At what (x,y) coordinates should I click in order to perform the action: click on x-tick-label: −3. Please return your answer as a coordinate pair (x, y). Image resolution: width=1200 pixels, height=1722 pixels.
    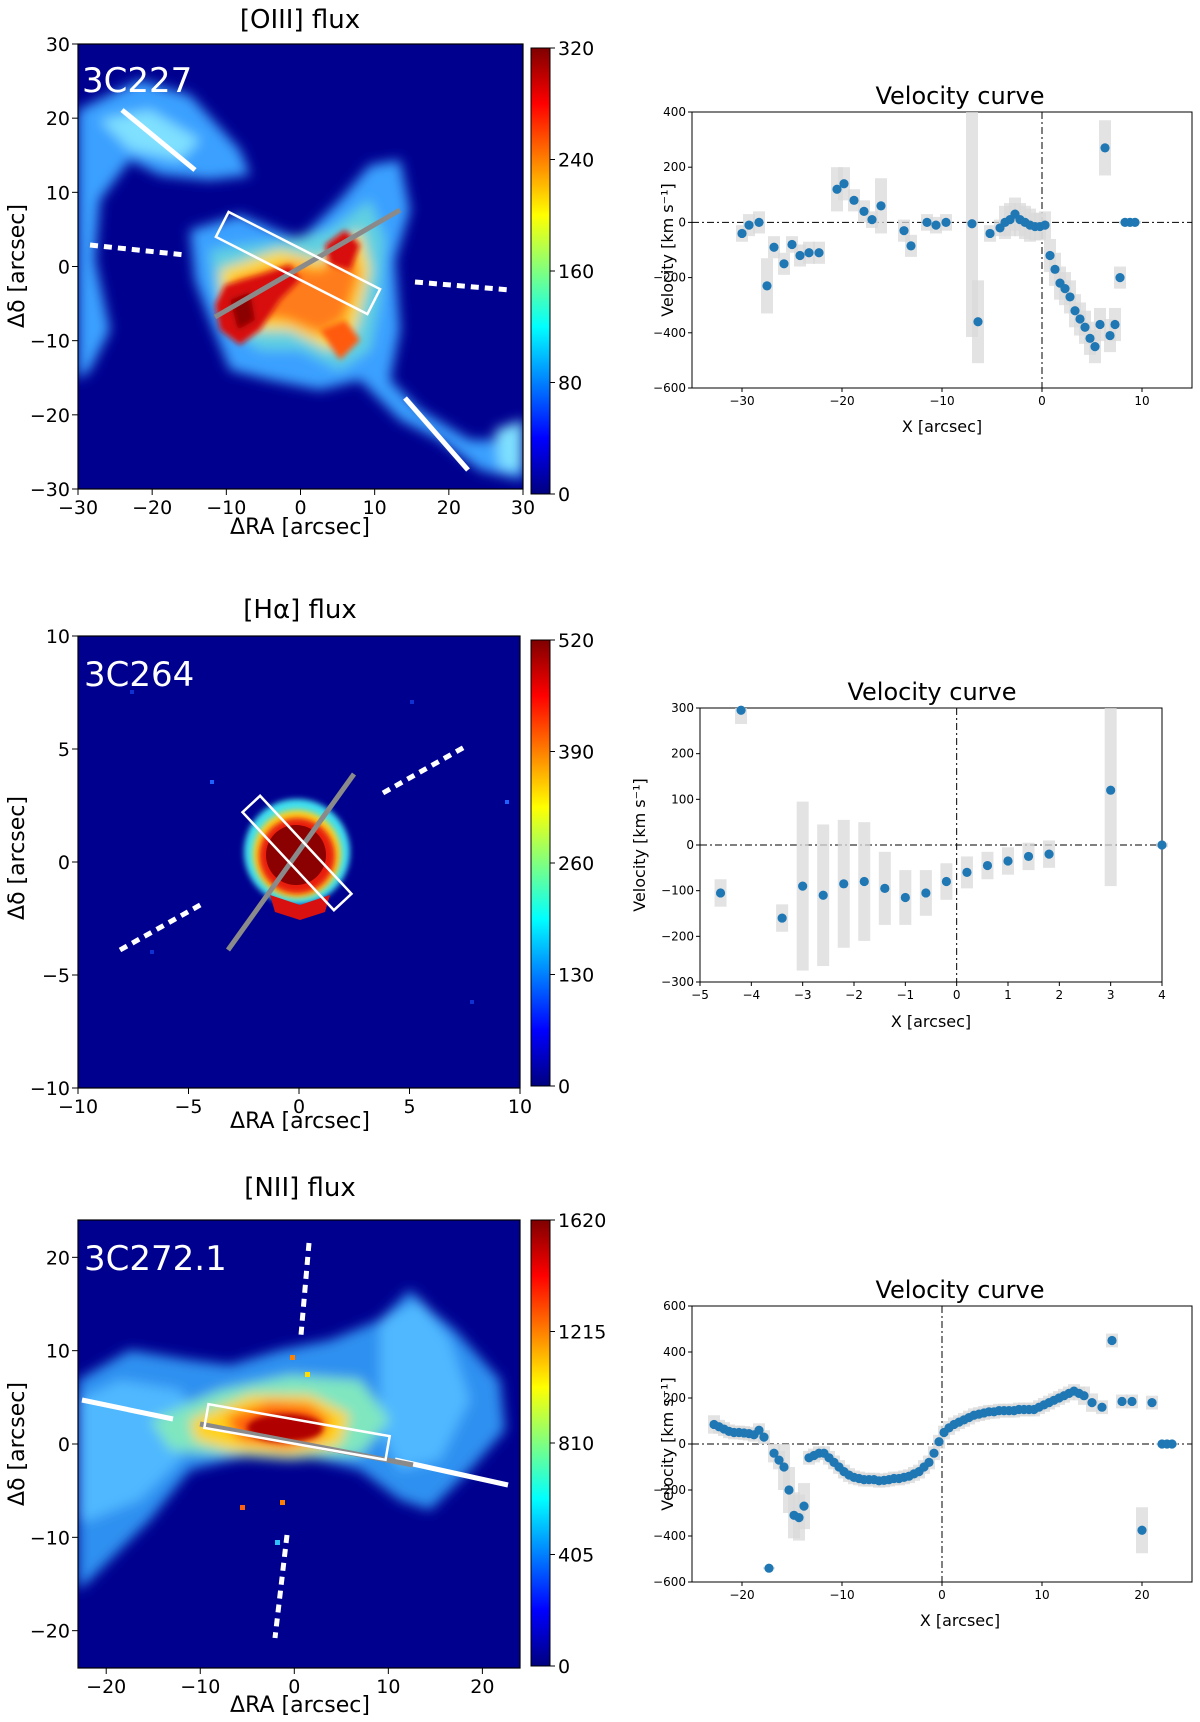
    Looking at the image, I should click on (803, 995).